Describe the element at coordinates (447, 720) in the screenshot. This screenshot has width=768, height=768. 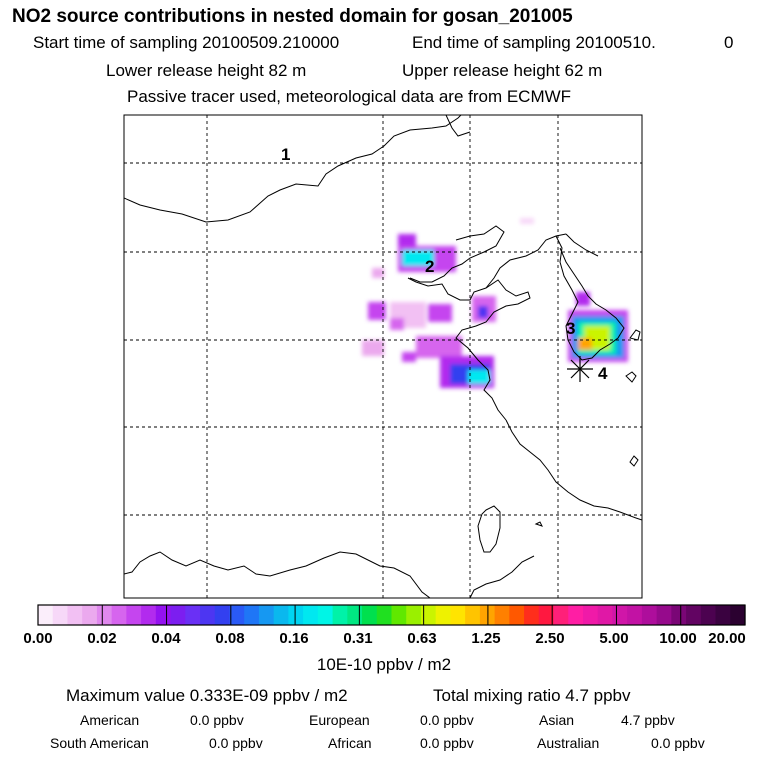
I see `european-value: 0.0 ppbv` at that location.